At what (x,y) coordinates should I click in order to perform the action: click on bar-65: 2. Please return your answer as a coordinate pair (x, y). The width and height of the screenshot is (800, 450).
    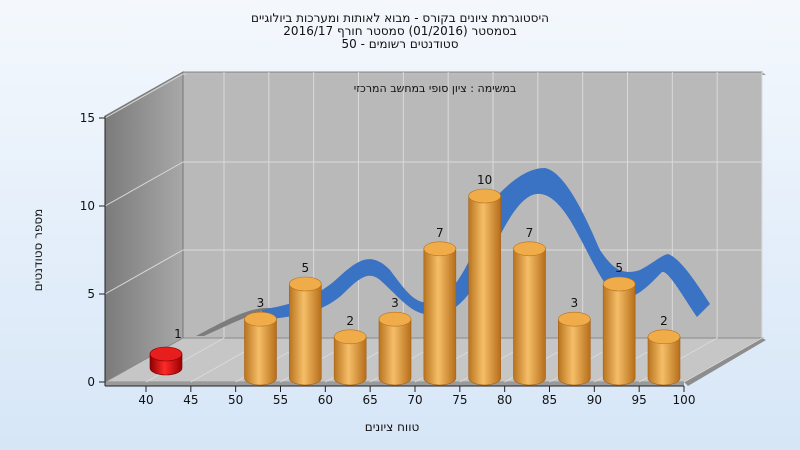
    Looking at the image, I should click on (350, 350).